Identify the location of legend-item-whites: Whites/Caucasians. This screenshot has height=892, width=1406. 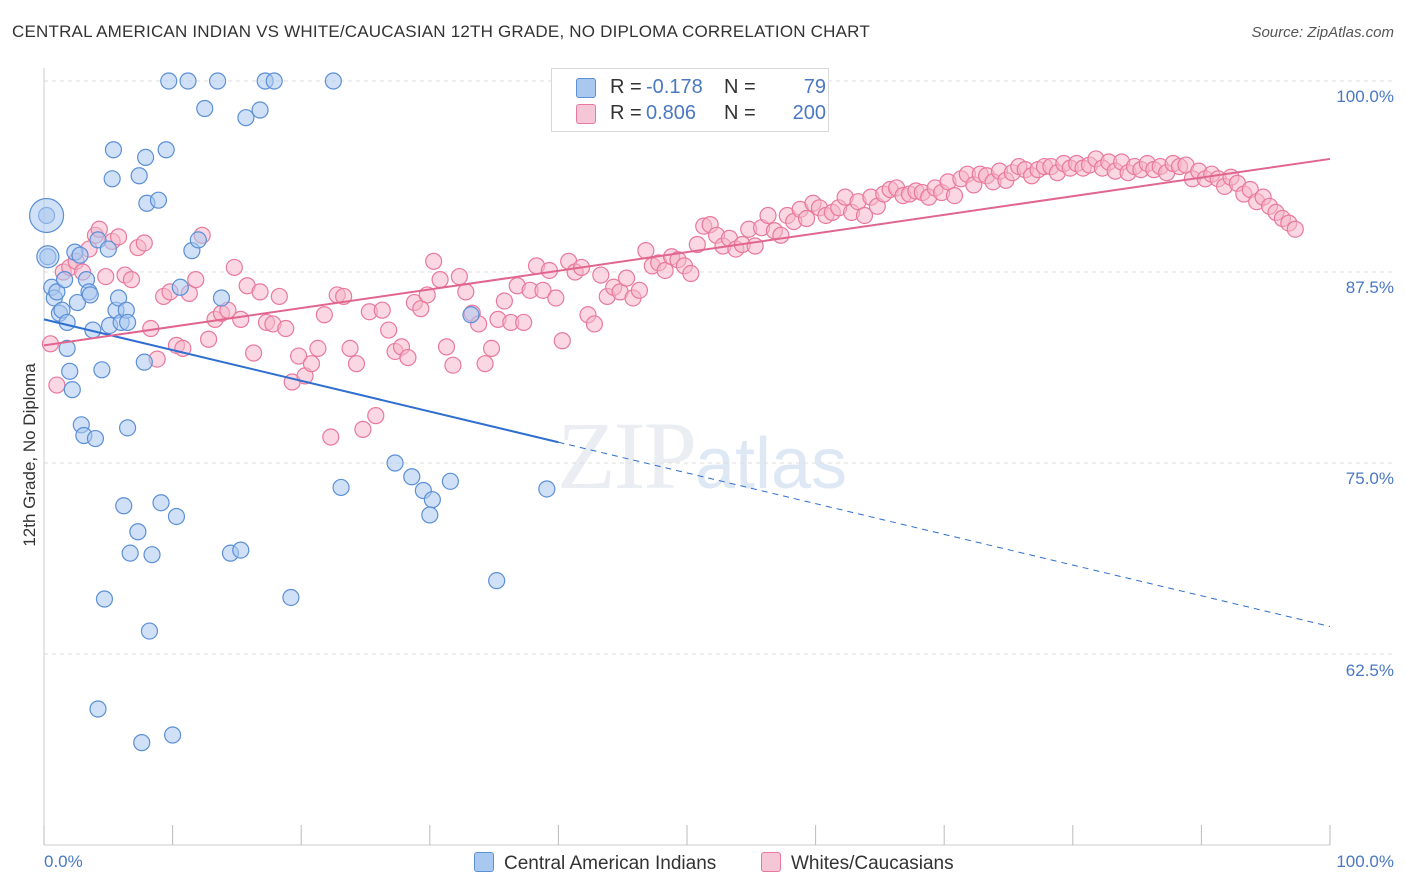
(857, 863).